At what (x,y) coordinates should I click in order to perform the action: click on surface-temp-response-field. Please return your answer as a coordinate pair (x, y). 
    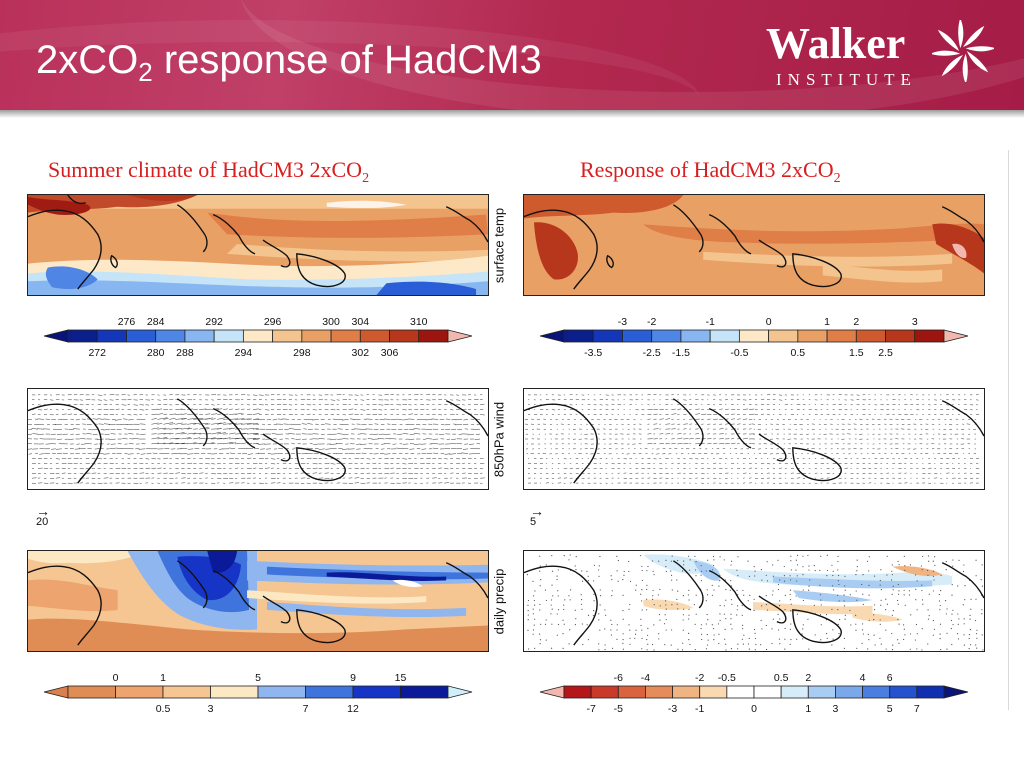
    Looking at the image, I should click on (754, 245).